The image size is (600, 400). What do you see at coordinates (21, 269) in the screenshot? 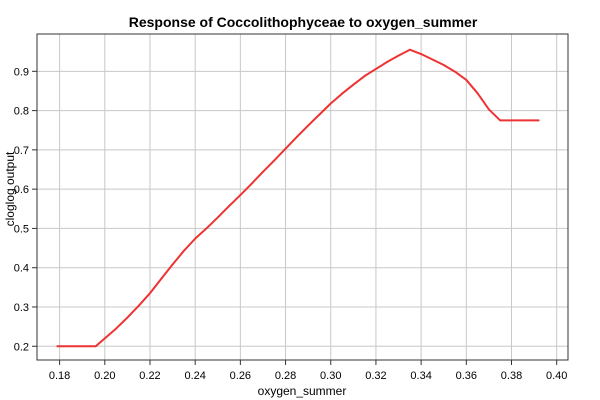
I see `y-tick-label: 0.4` at bounding box center [21, 269].